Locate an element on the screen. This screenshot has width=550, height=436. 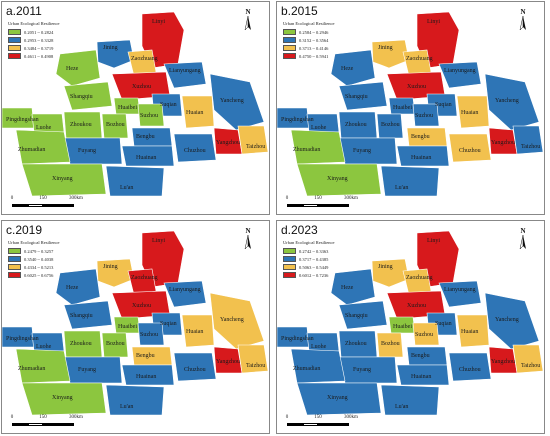
city-label: Yangzhou is located at coordinates (503, 362).